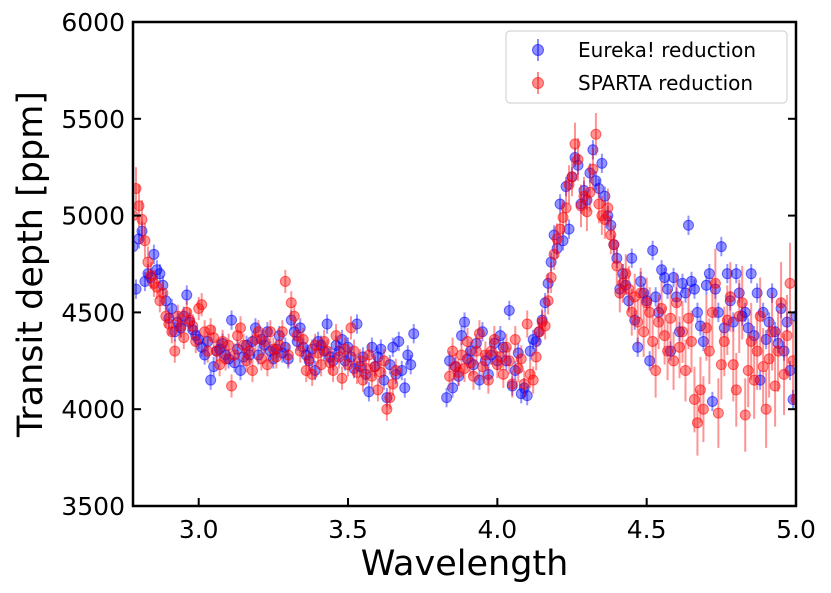 Image resolution: width=831 pixels, height=593 pixels. I want to click on y-tick-label: 3500, so click(93, 506).